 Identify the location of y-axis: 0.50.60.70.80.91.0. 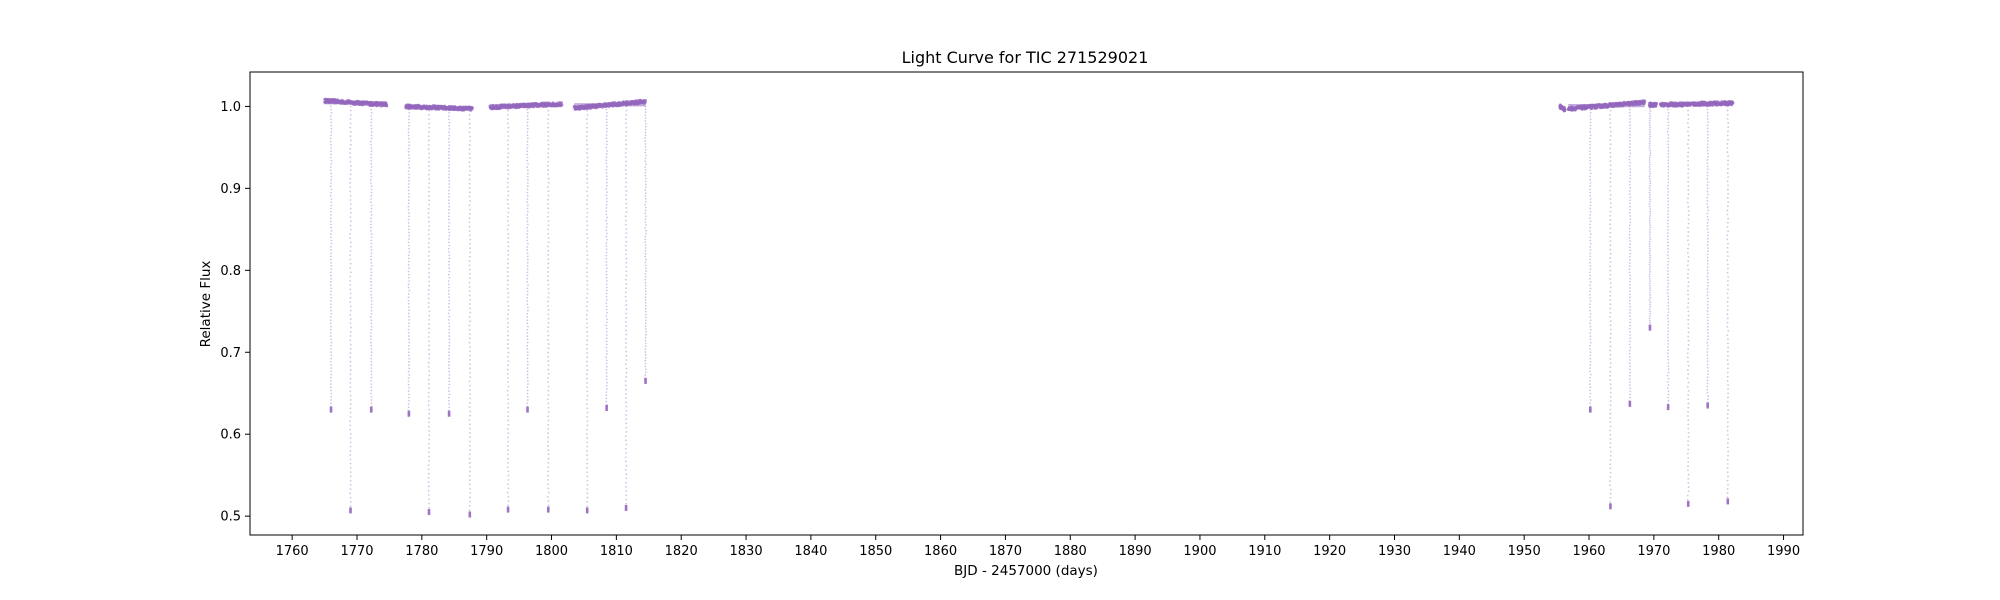
(235, 312).